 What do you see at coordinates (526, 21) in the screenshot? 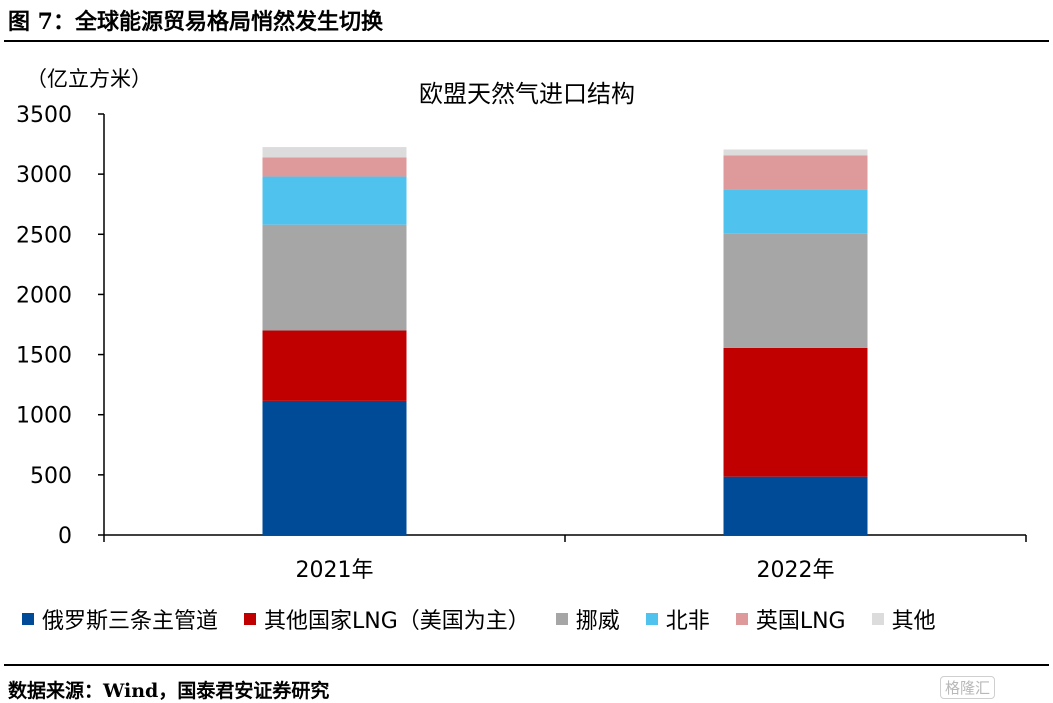
I see `figure-header: 图 7：全球能源贸易格局悄然发生切换` at bounding box center [526, 21].